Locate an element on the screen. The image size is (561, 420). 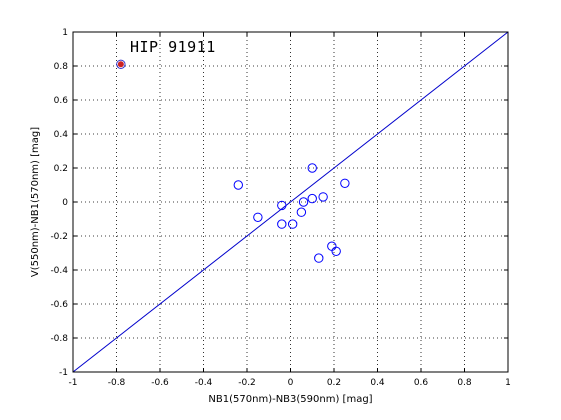
y-tick-label: 1 is located at coordinates (65, 33).